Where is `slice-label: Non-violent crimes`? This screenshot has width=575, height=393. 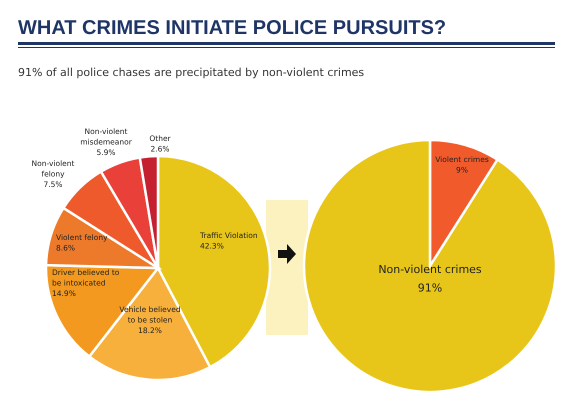 slice-label: Non-violent crimes is located at coordinates (430, 269).